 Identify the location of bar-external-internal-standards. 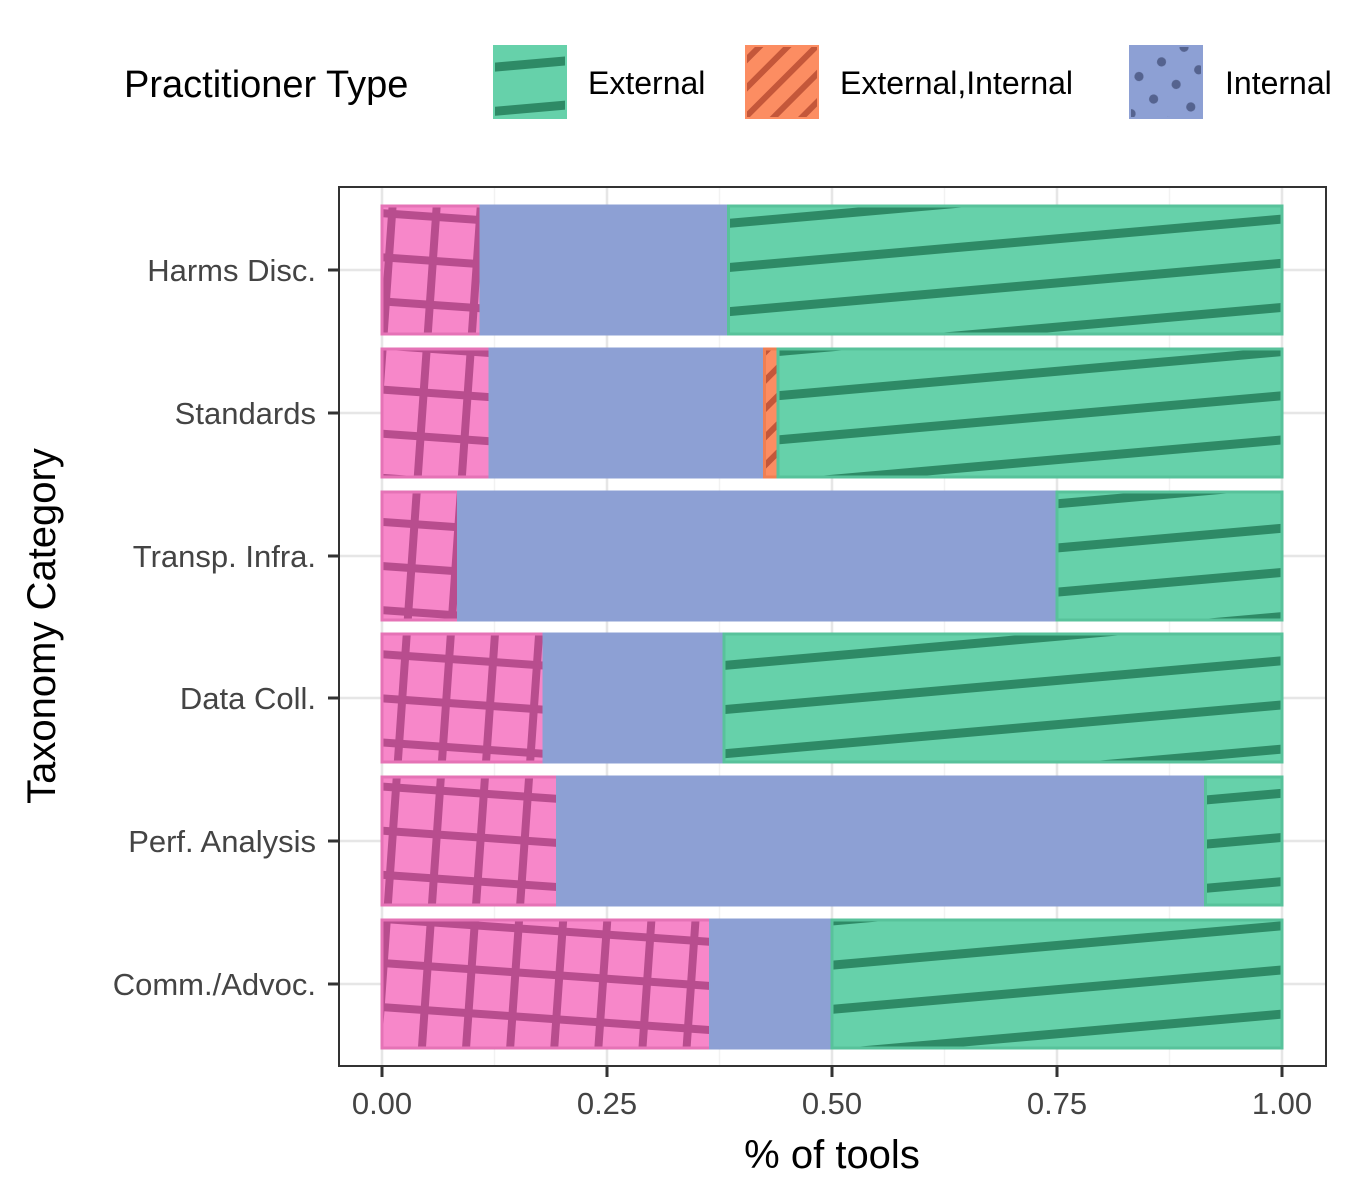
(771, 413).